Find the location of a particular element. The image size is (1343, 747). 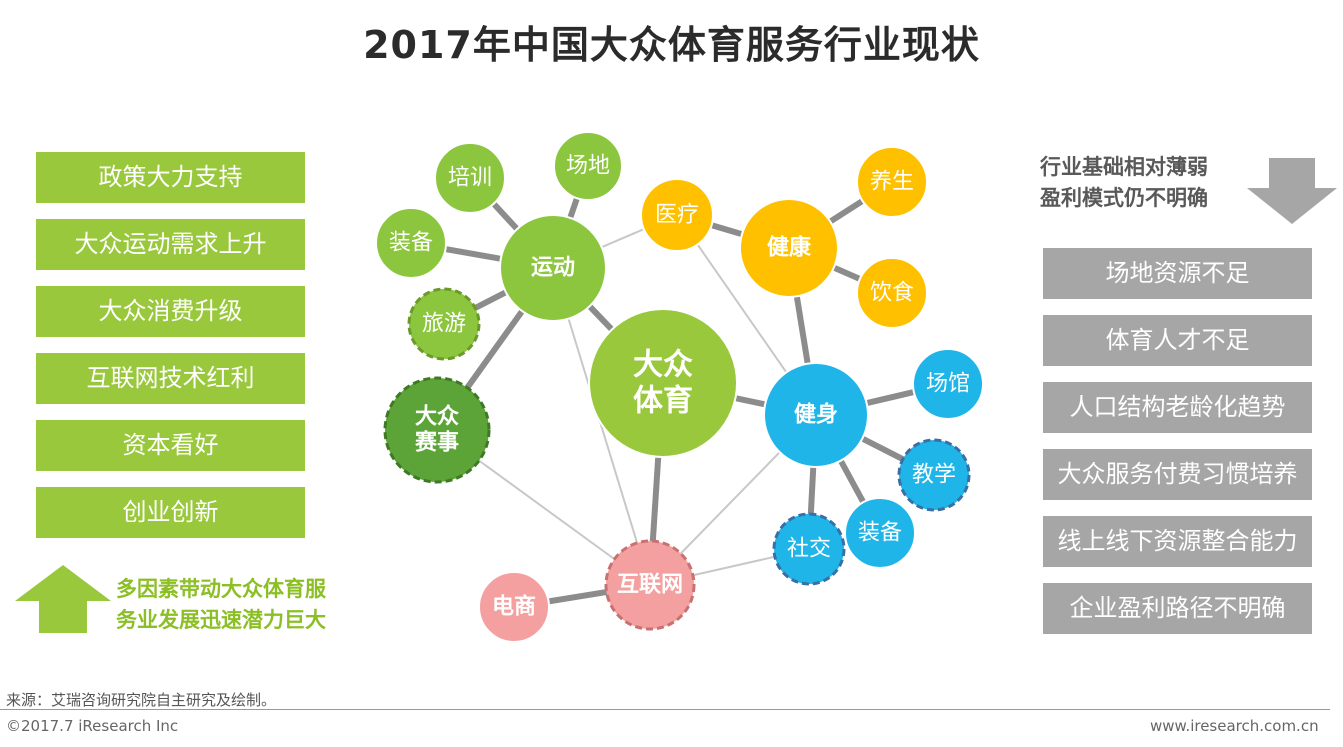

node-circle-yangsheng is located at coordinates (892, 182).